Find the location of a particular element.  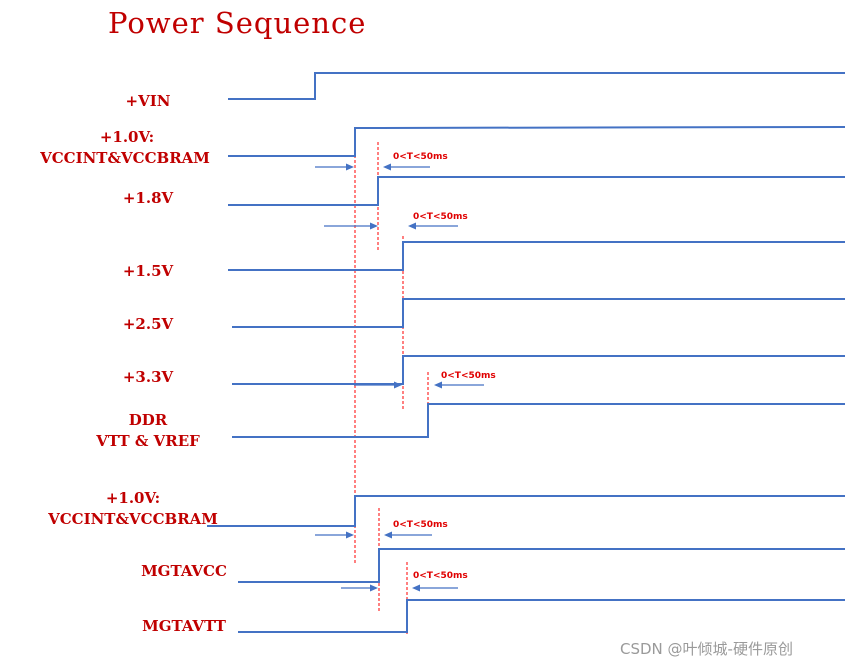

signal-label-1v8: +1.8V is located at coordinates (148, 198).